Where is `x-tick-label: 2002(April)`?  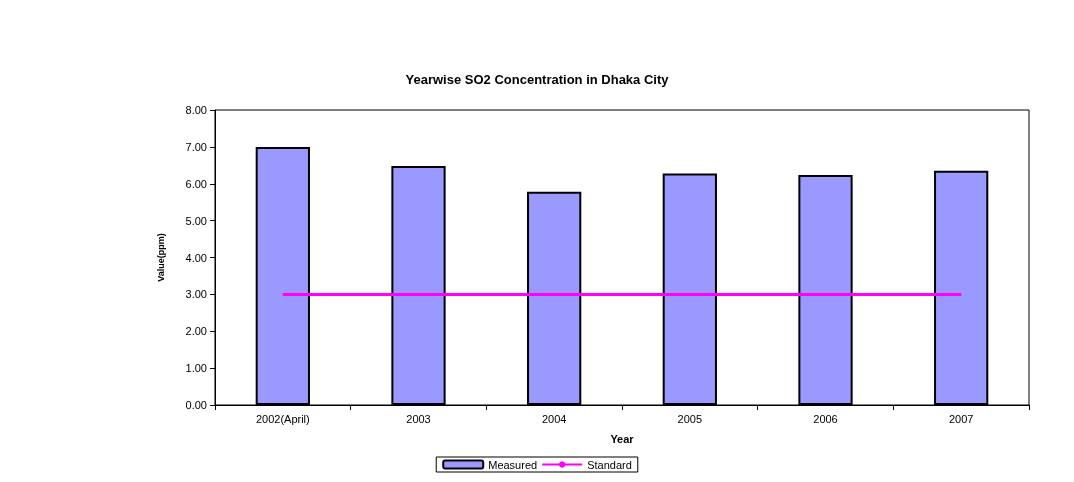 x-tick-label: 2002(April) is located at coordinates (282, 418).